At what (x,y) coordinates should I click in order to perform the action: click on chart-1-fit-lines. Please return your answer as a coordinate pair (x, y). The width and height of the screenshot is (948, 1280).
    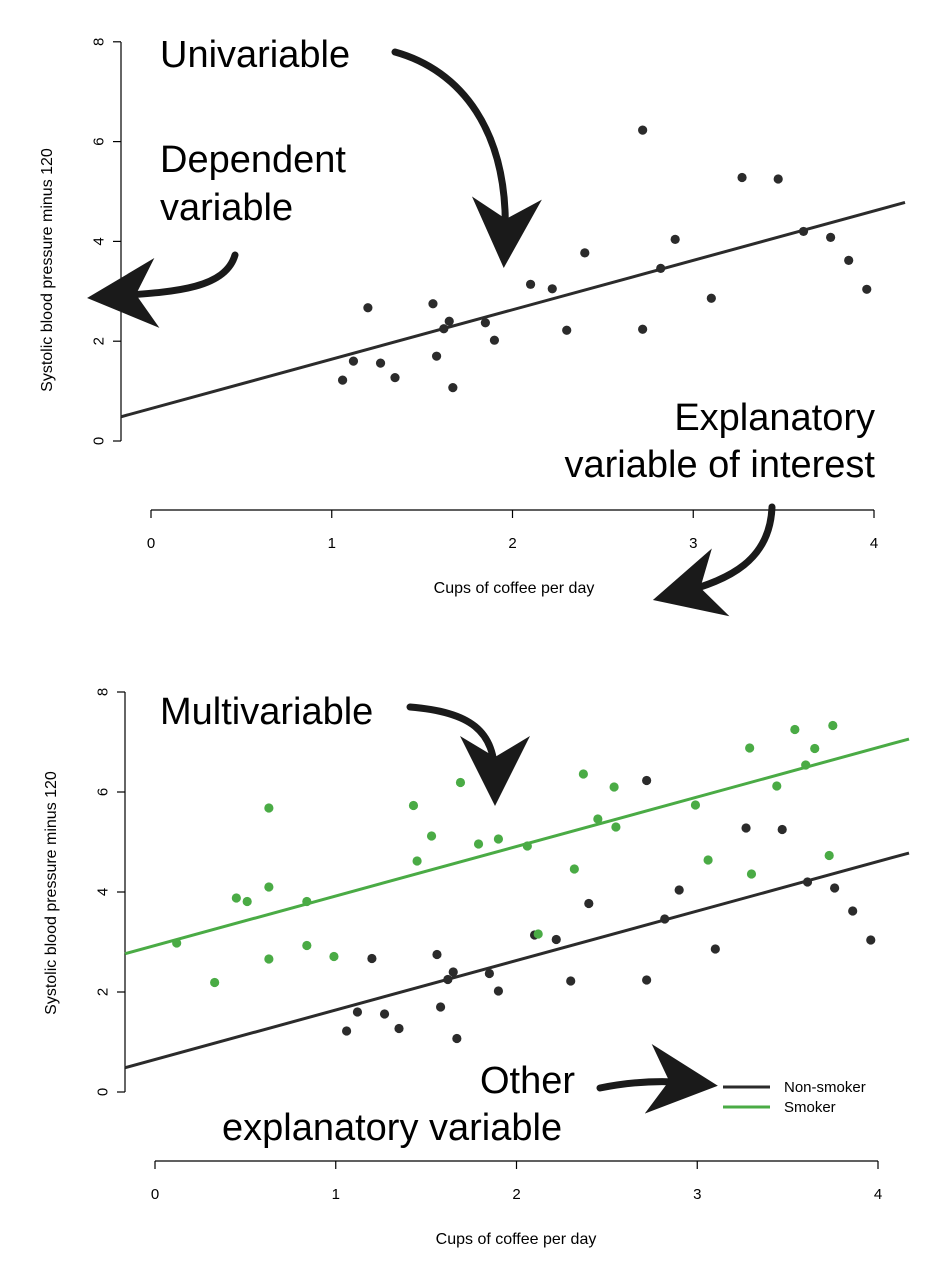
    Looking at the image, I should click on (513, 310).